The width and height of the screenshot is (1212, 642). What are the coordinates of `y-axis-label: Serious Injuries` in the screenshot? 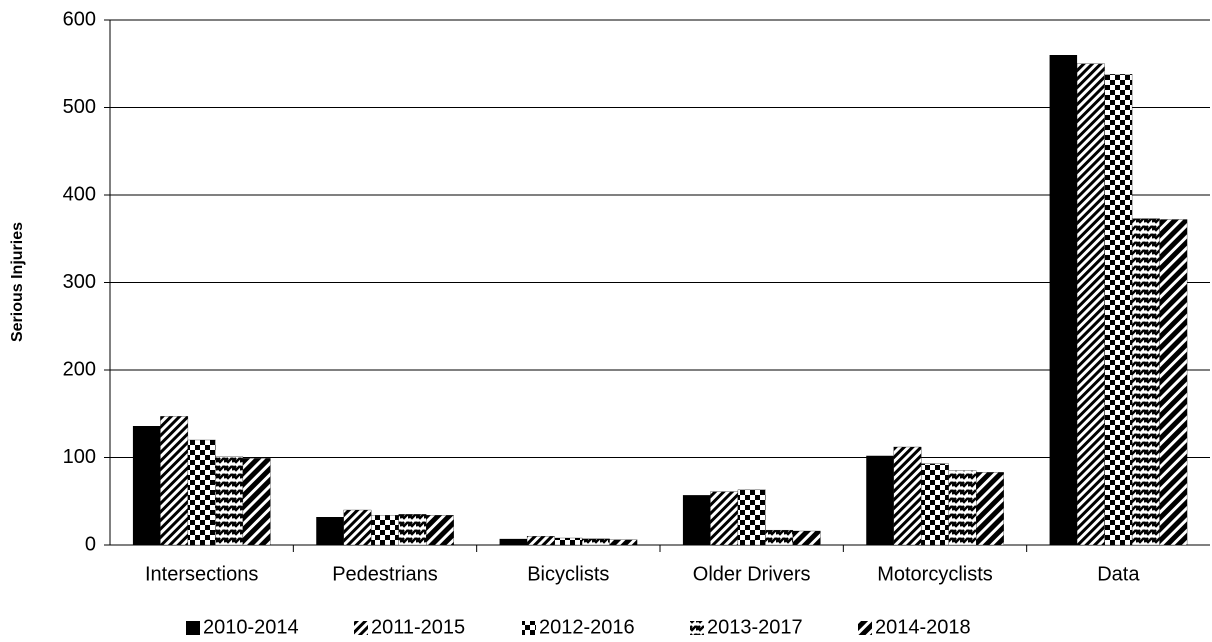 It's located at (17, 282).